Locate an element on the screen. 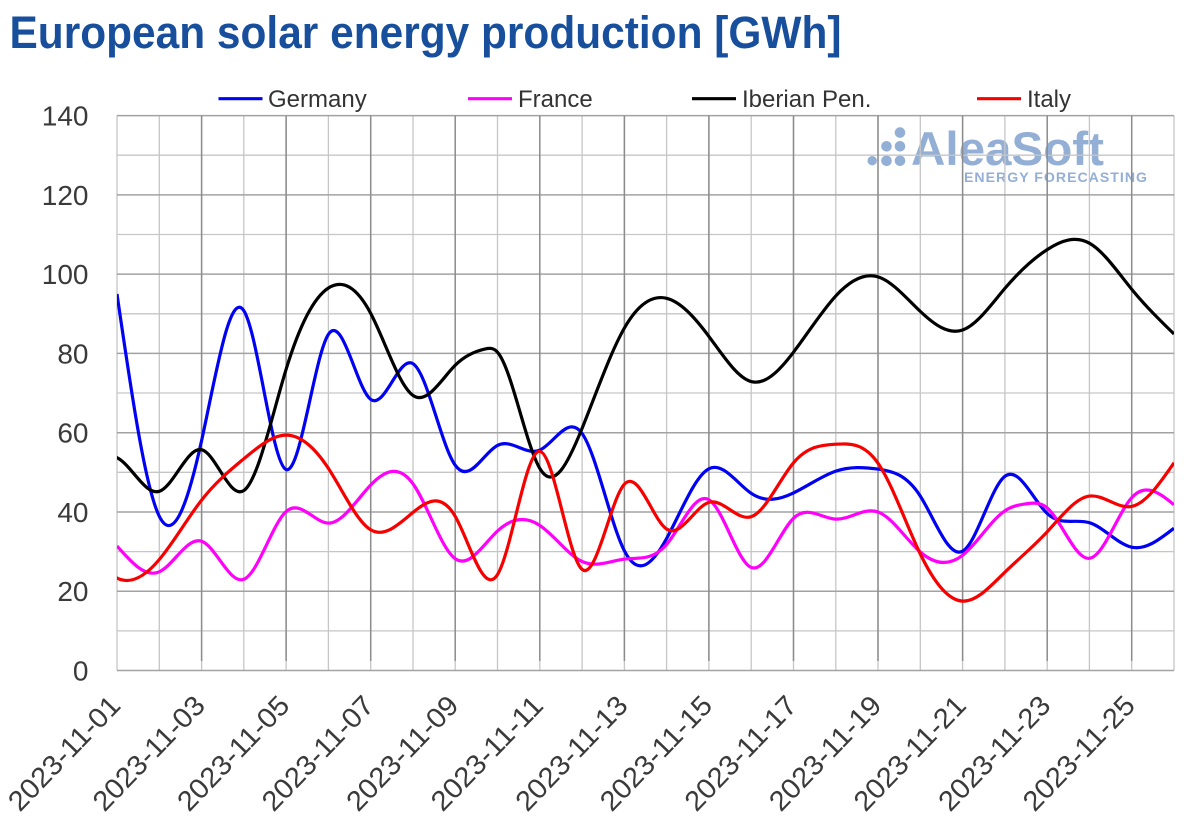  svg-text: 80 is located at coordinates (72, 353).